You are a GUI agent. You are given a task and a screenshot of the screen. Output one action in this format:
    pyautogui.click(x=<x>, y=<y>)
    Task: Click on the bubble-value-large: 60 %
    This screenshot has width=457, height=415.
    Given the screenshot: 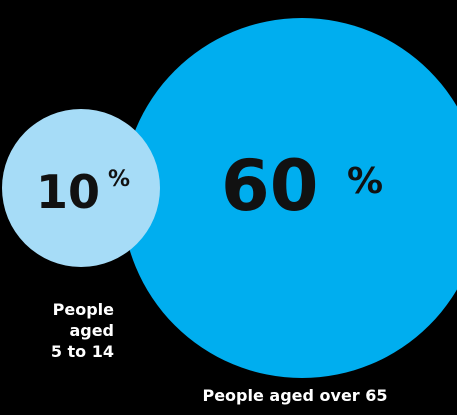 What is the action you would take?
    pyautogui.click(x=302, y=186)
    